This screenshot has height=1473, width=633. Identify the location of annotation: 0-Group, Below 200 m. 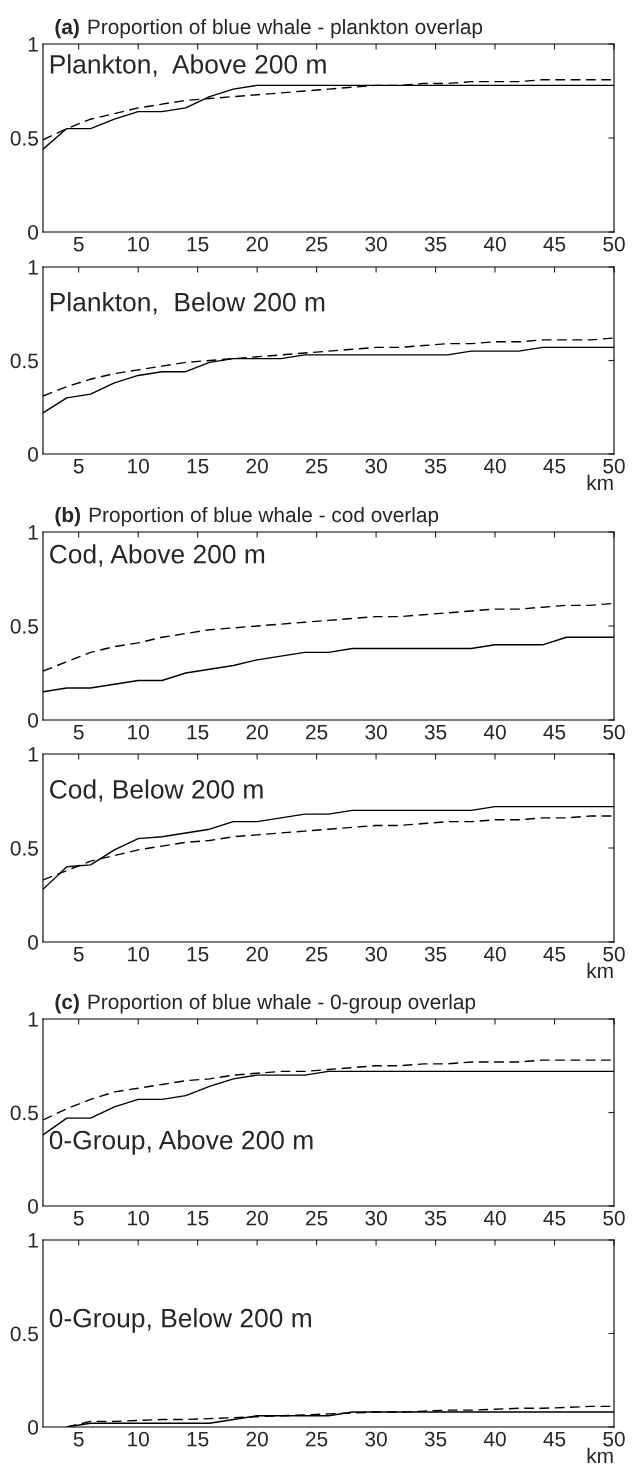
(180, 1320).